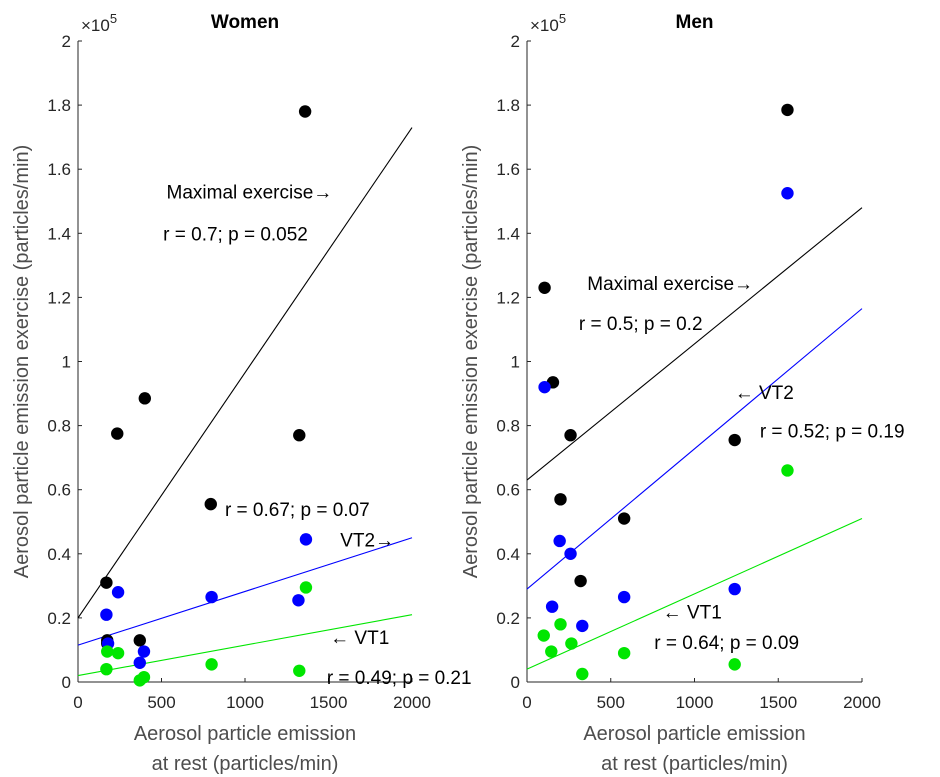  What do you see at coordinates (832, 431) in the screenshot?
I see `annotation: r = 0.52; p = 0.19` at bounding box center [832, 431].